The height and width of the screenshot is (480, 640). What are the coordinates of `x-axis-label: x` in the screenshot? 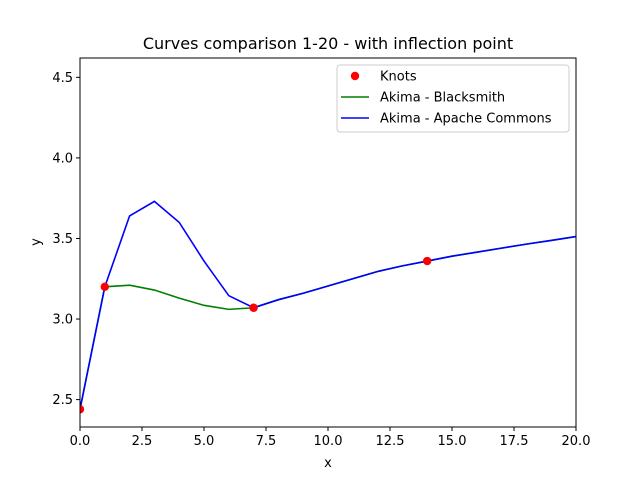 It's located at (328, 463).